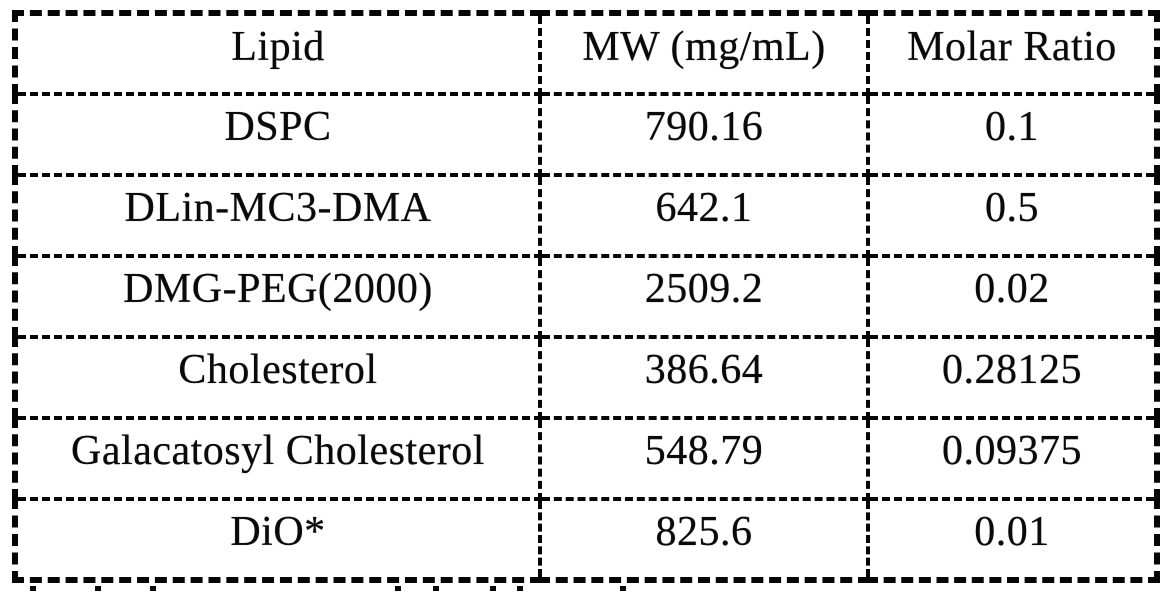 This screenshot has width=1166, height=592. What do you see at coordinates (1012, 377) in the screenshot?
I see `molar-ratio-cell: 0.28125` at bounding box center [1012, 377].